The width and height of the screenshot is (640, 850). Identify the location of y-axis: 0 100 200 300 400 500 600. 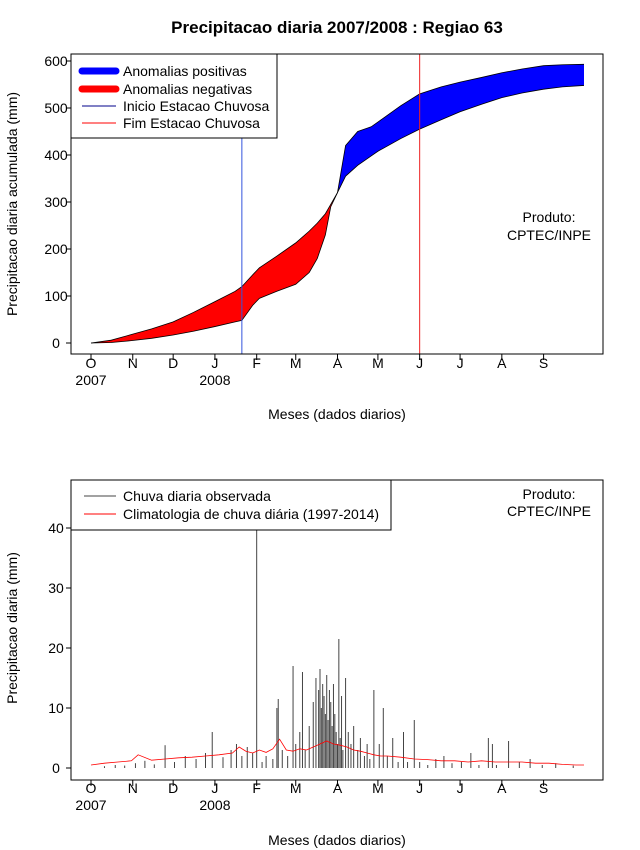
(57, 202).